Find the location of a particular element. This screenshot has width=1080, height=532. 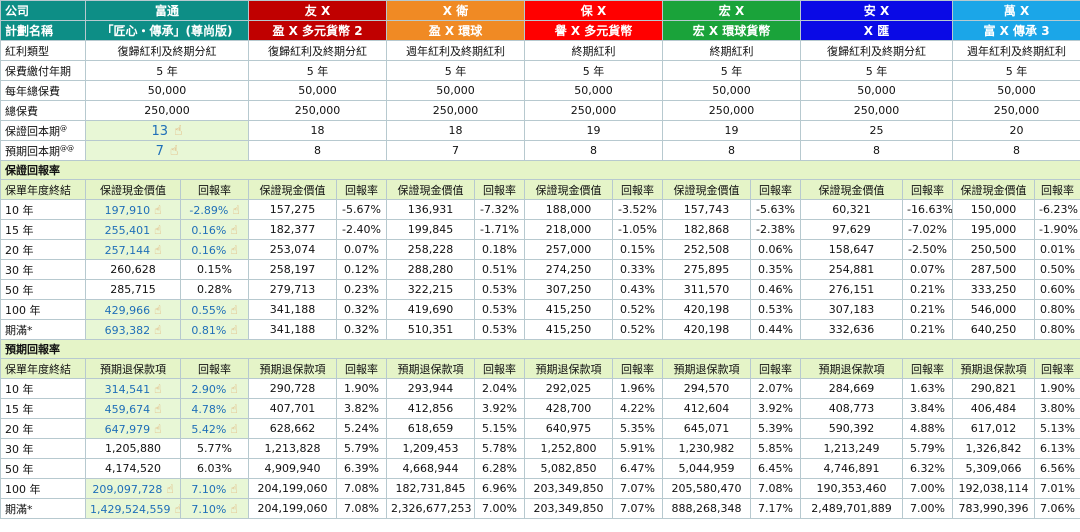

rate-text: 0.44% is located at coordinates (775, 329).